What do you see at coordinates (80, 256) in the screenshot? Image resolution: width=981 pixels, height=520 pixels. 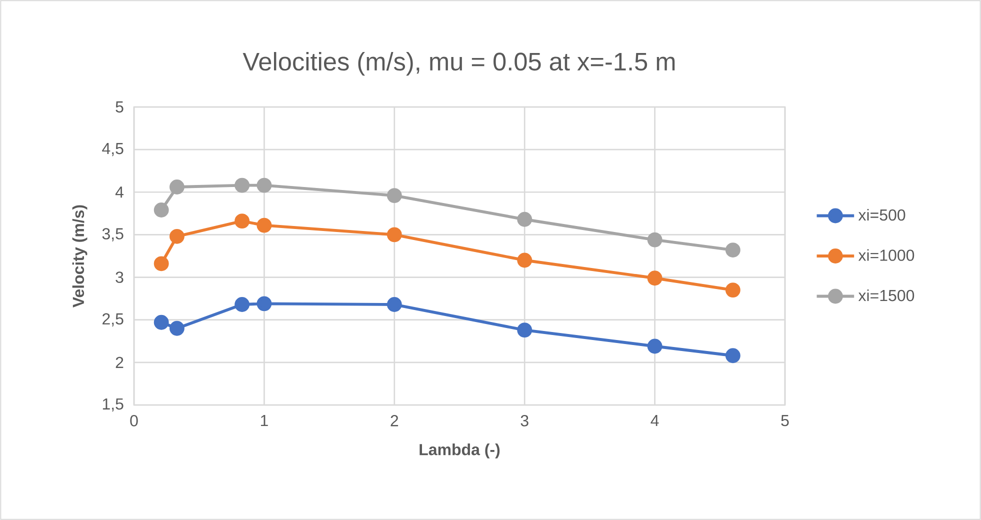 I see `y-axis-title: Velocity (m/s)` at bounding box center [80, 256].